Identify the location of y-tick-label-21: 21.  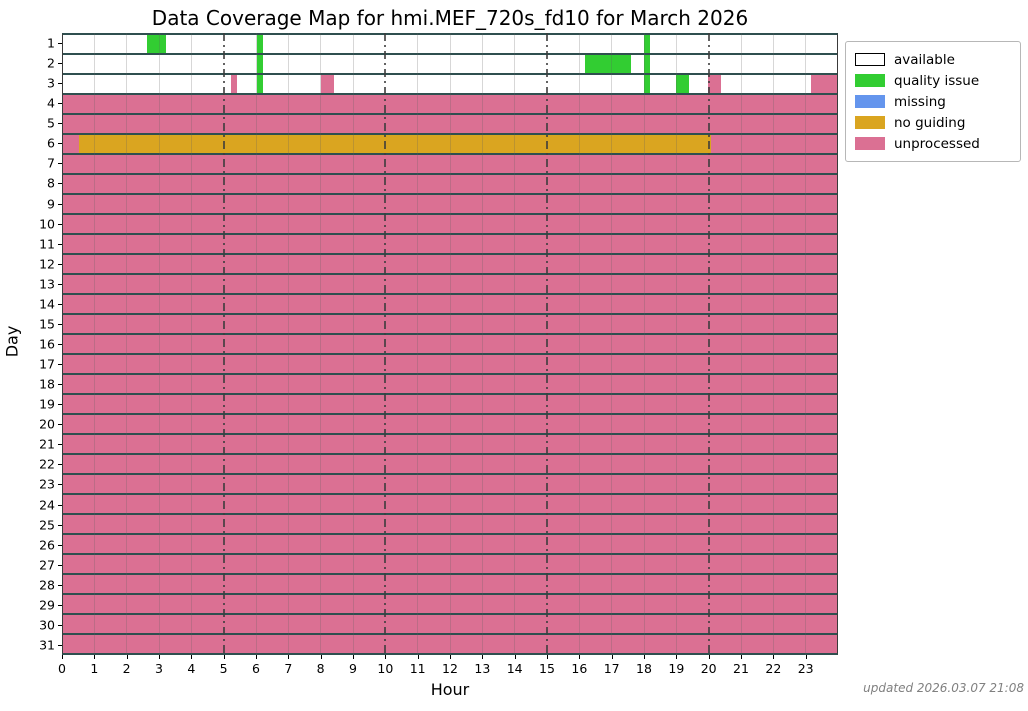
(47, 444).